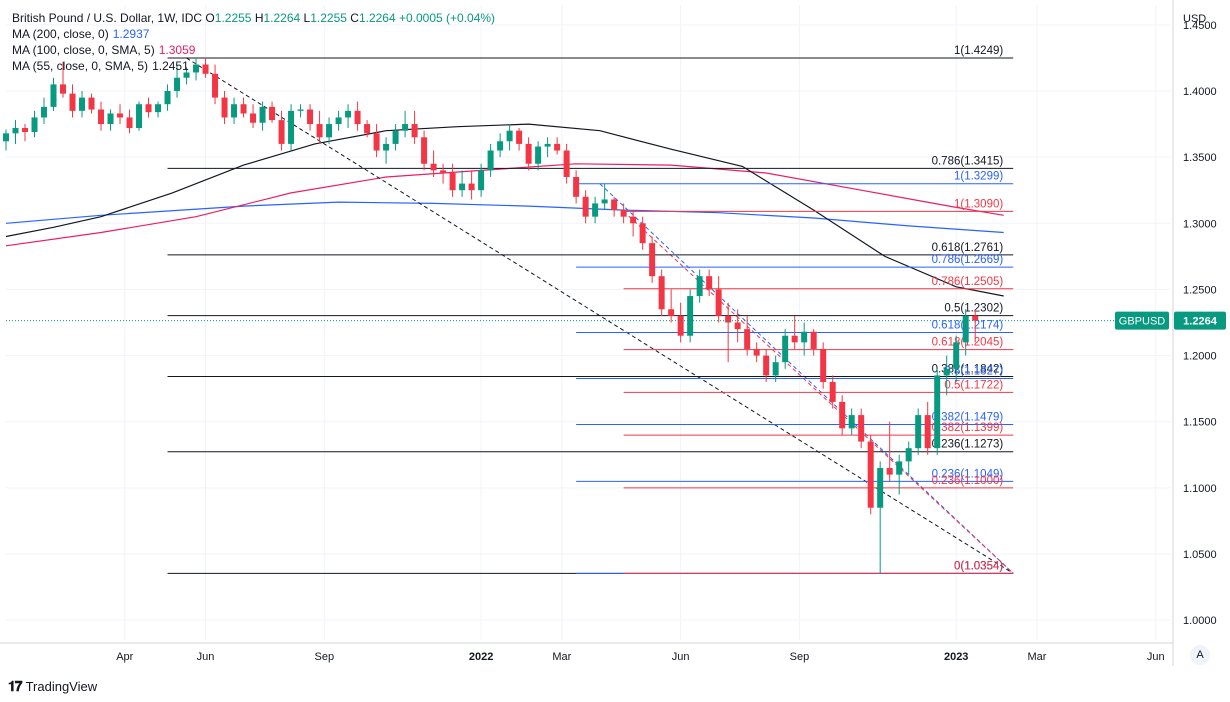 The width and height of the screenshot is (1230, 702). Describe the element at coordinates (1200, 423) in the screenshot. I see `price-tick-label: 1.1500` at that location.